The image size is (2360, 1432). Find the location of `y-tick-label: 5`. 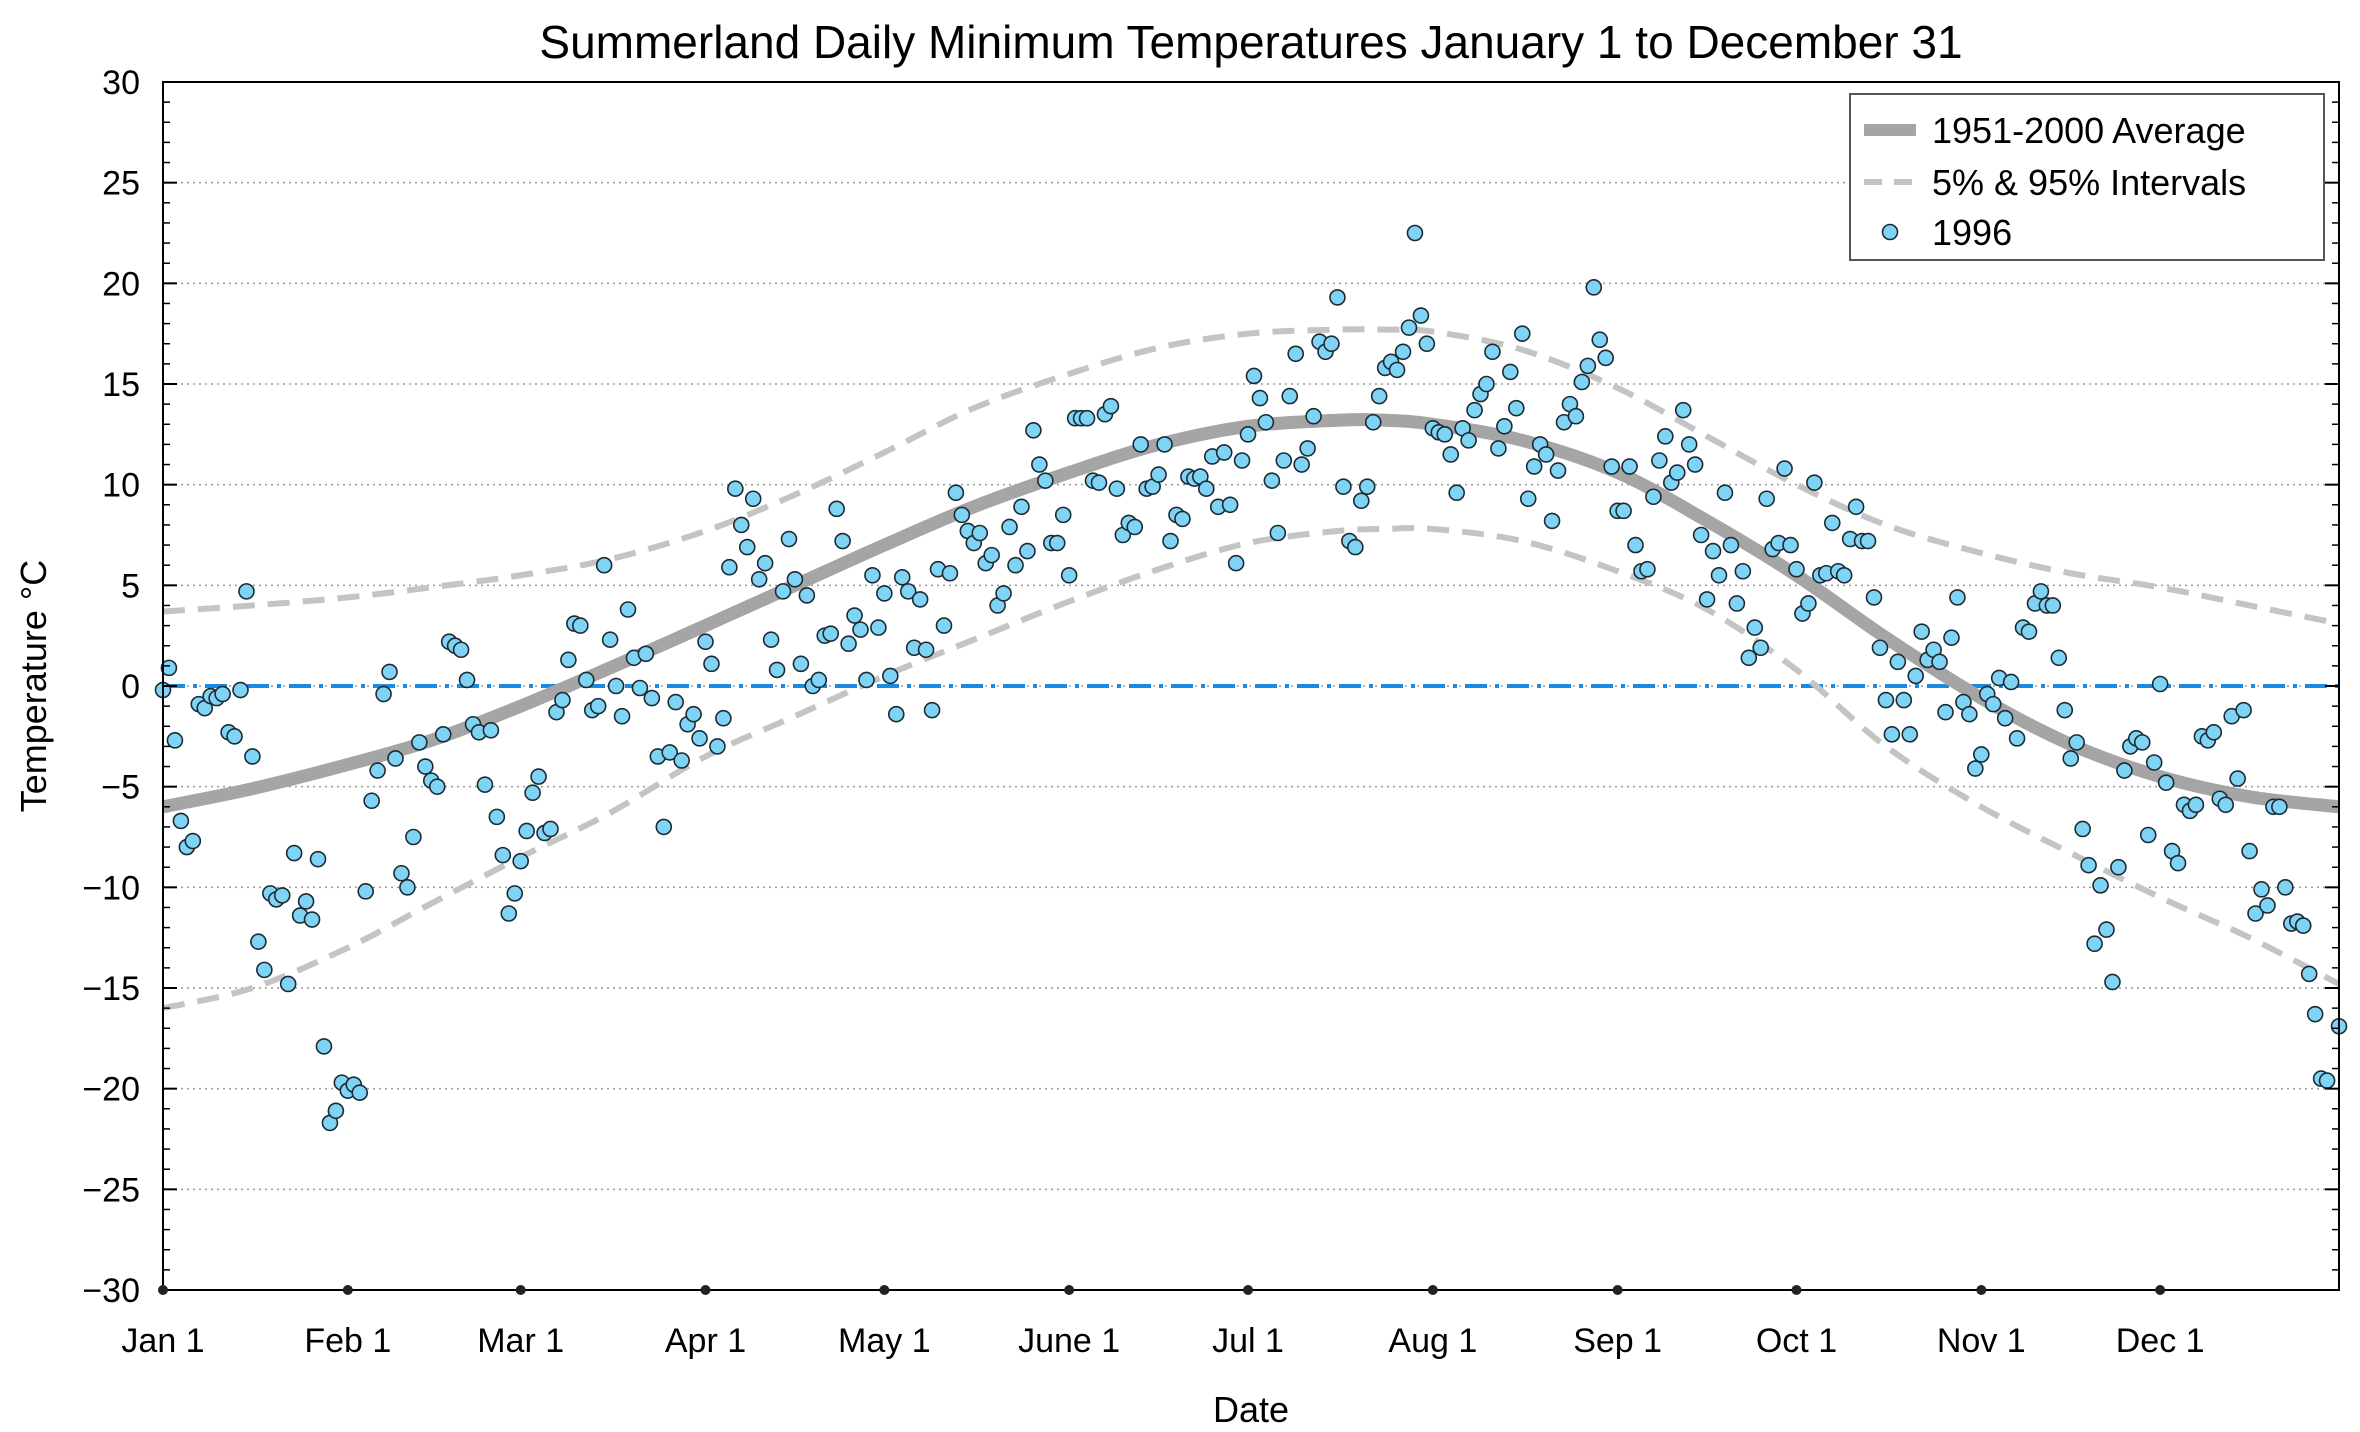

y-tick-label: 5 is located at coordinates (130, 586).